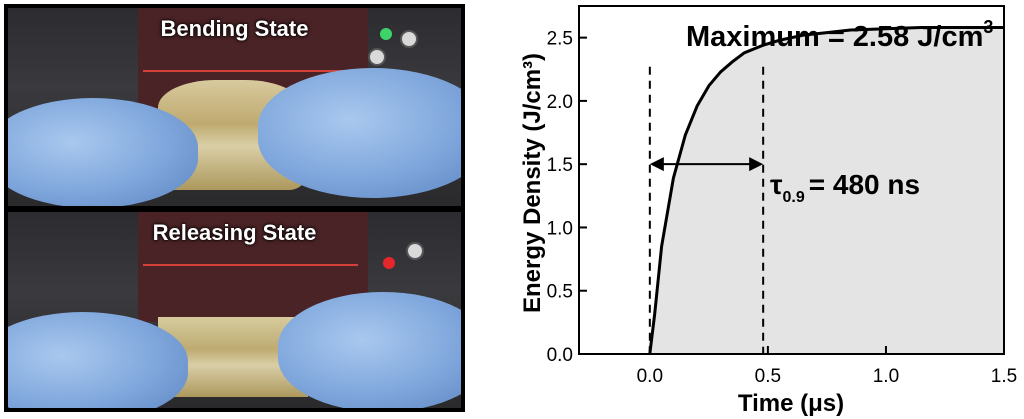 Image resolution: width=1024 pixels, height=419 pixels. Describe the element at coordinates (839, 35) in the screenshot. I see `maximum-annotation: Maximum = 2.58 J/cm3` at that location.